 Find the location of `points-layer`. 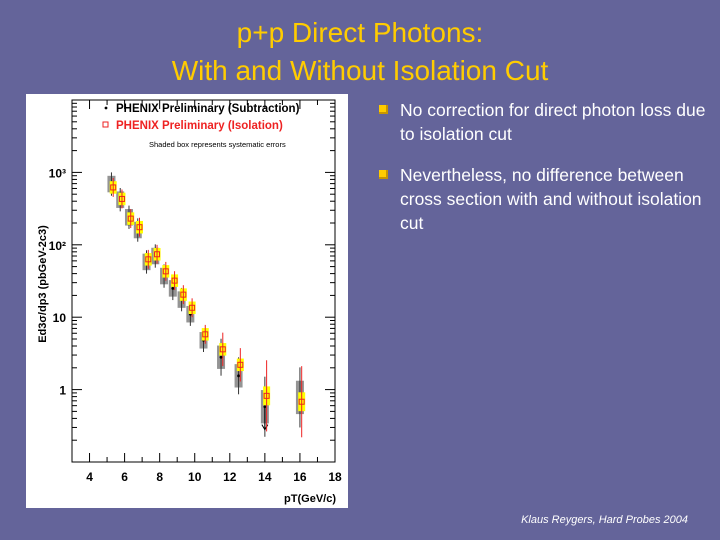

points-layer is located at coordinates (206, 305).